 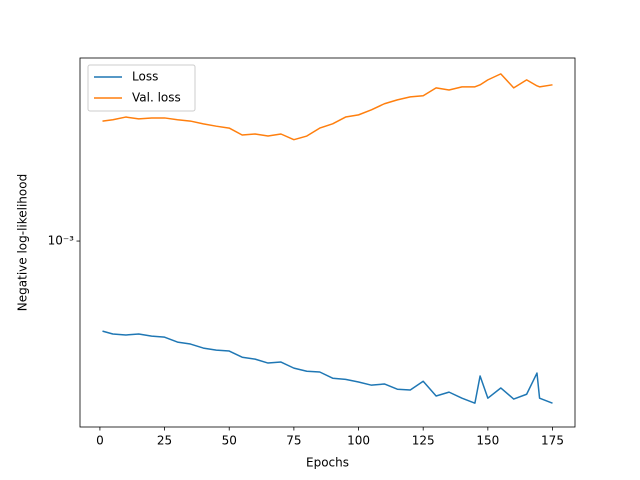 What do you see at coordinates (100, 441) in the screenshot?
I see `x-tick-label: 0` at bounding box center [100, 441].